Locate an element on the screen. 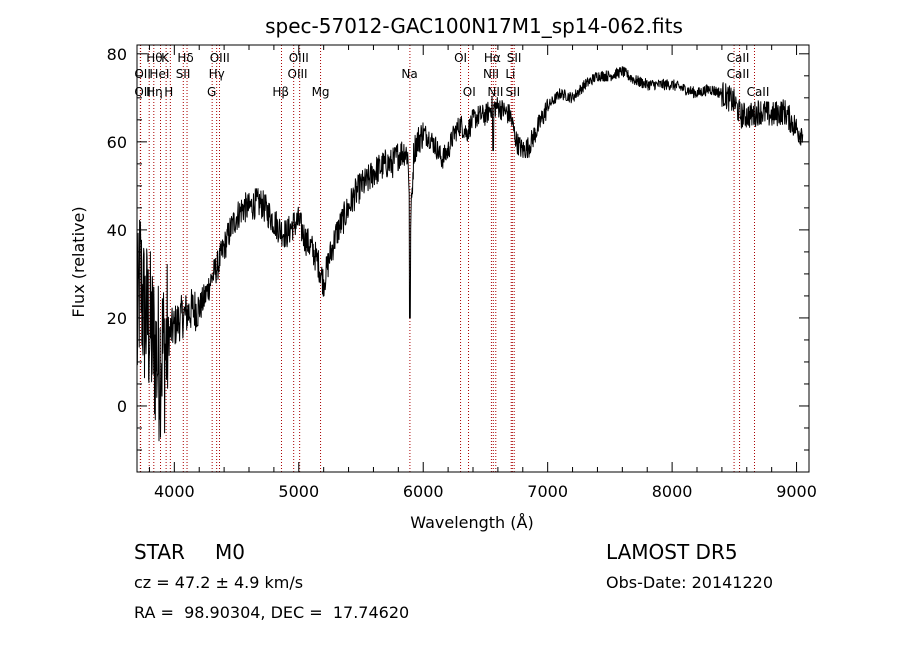  coordinates: RA = 98.90304, DEC = 17.74620 is located at coordinates (272, 612).